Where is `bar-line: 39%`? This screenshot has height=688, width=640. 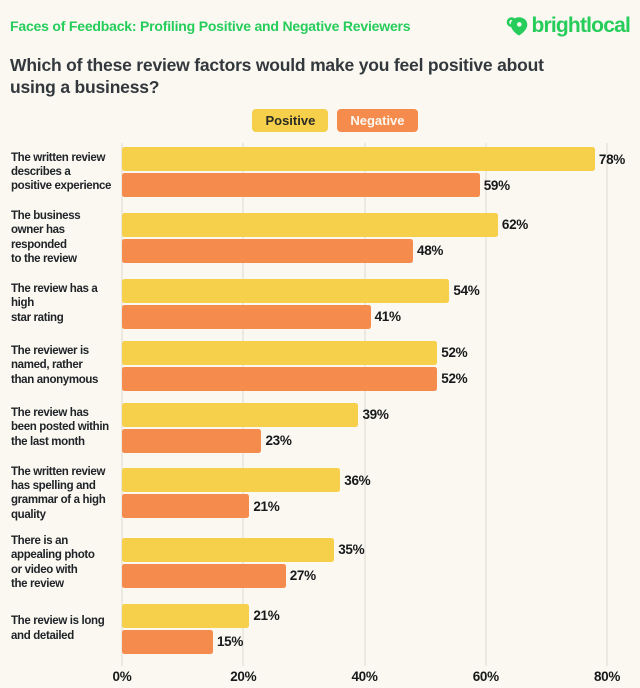
bar-line: 39% is located at coordinates (364, 414).